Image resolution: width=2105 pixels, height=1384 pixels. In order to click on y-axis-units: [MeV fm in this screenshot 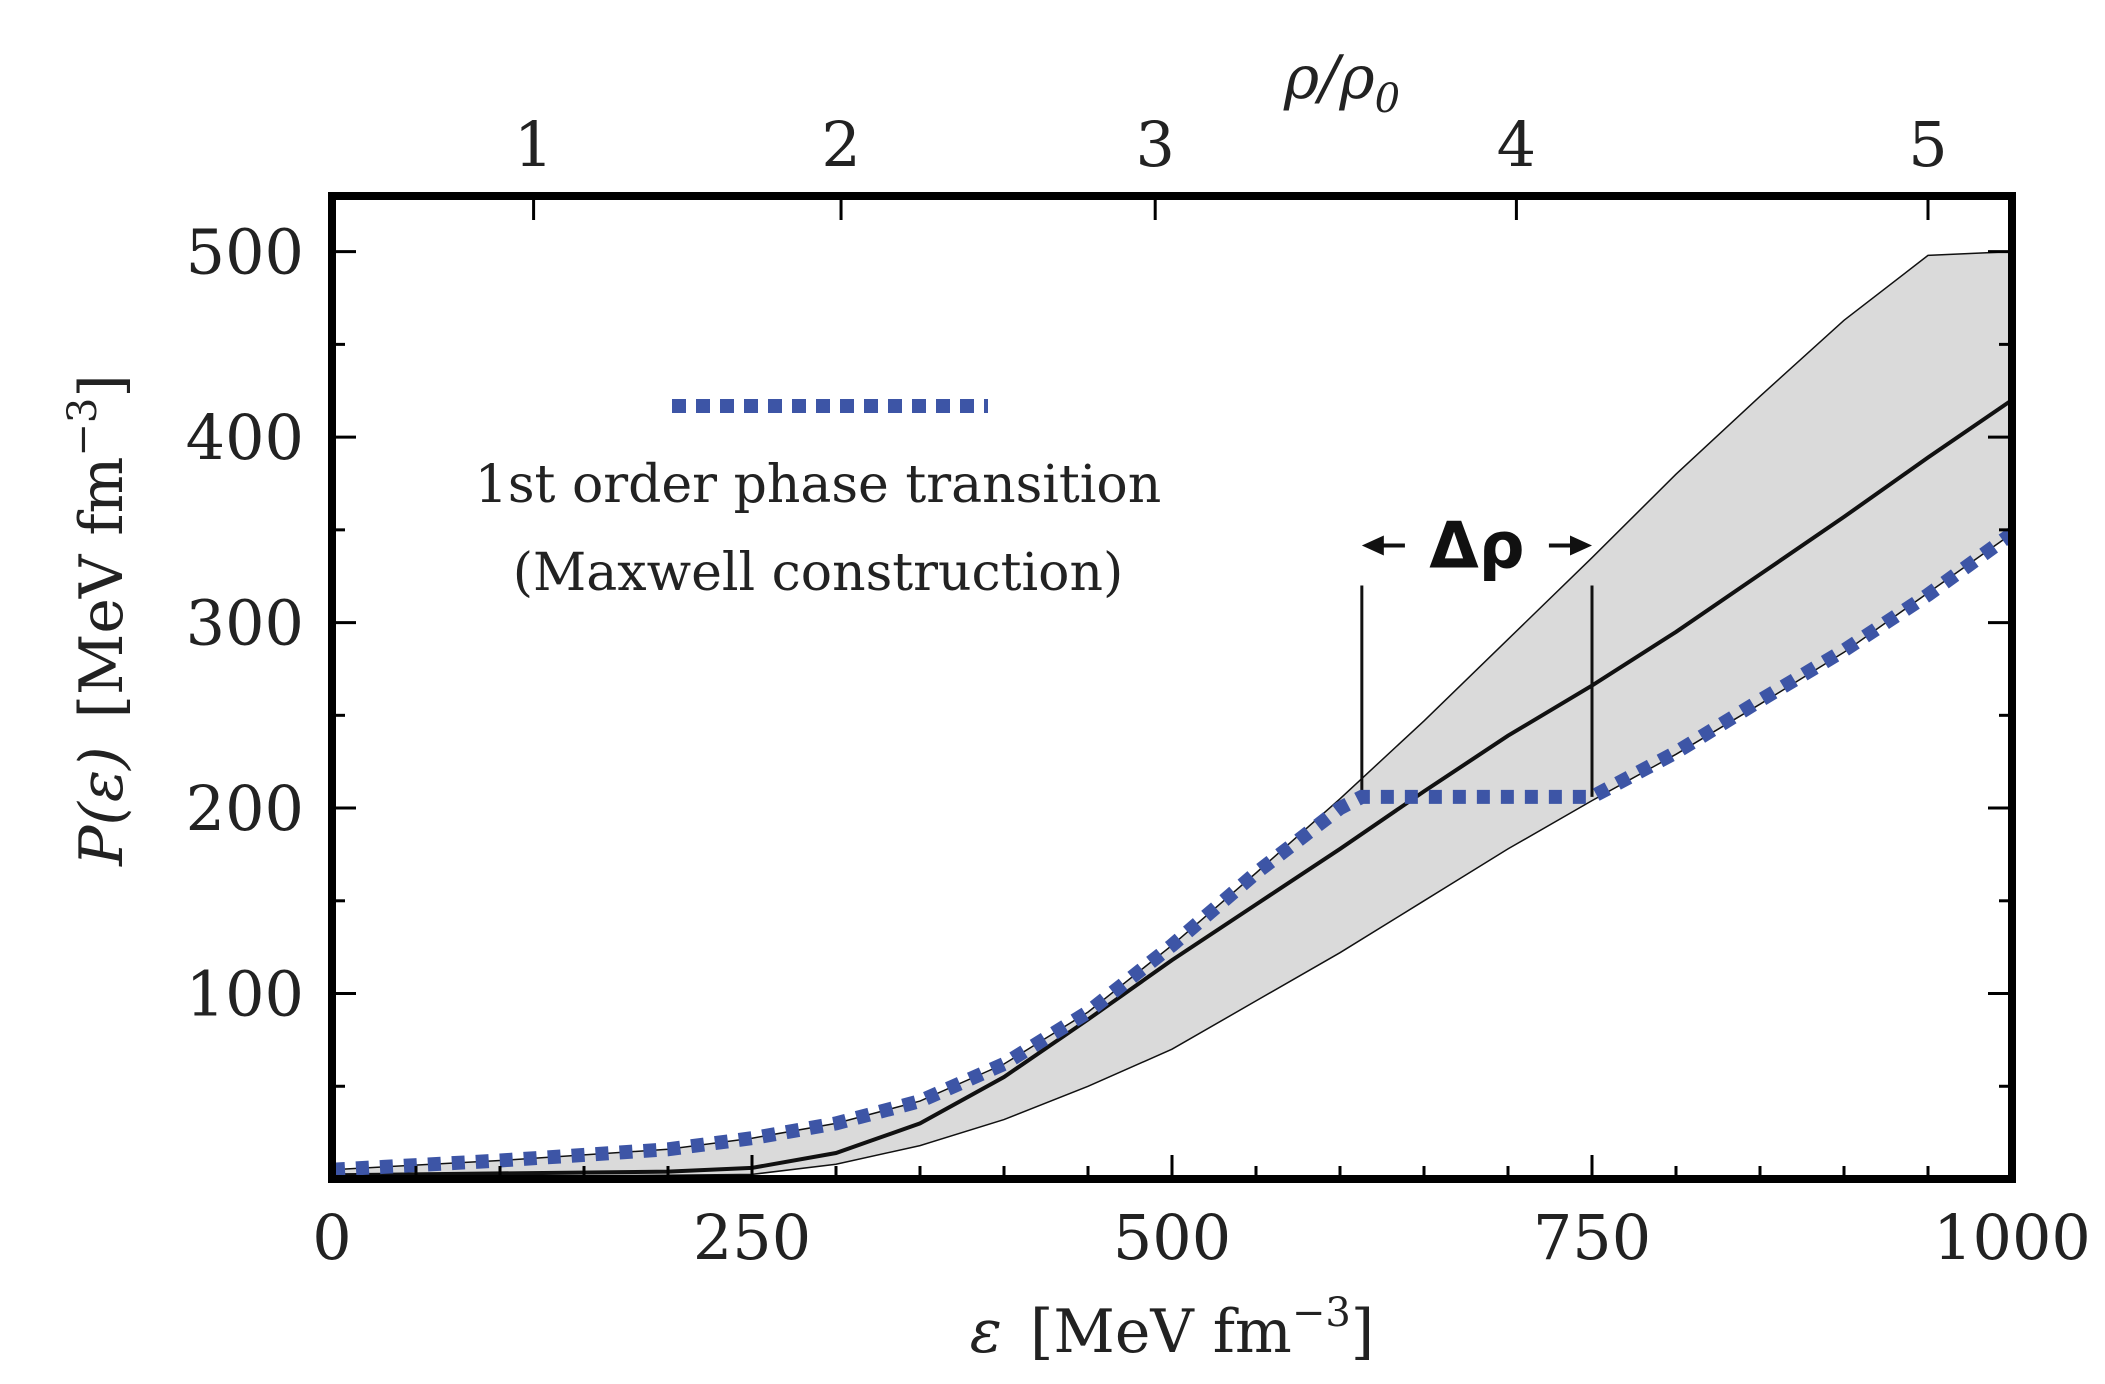, I will do `click(102, 588)`.